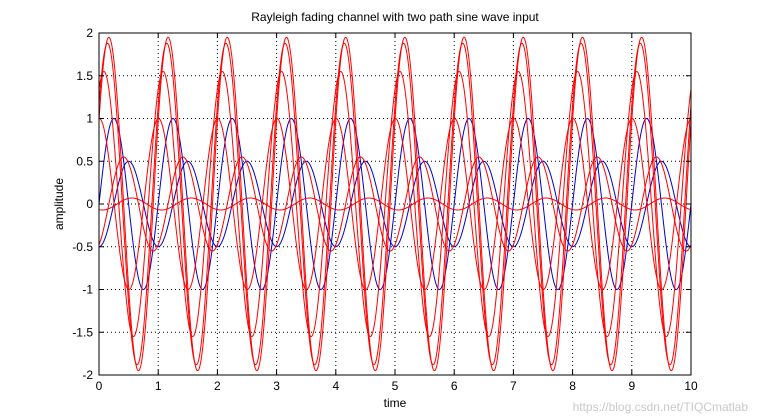  Describe the element at coordinates (158, 386) in the screenshot. I see `x-tick-label: 1` at that location.